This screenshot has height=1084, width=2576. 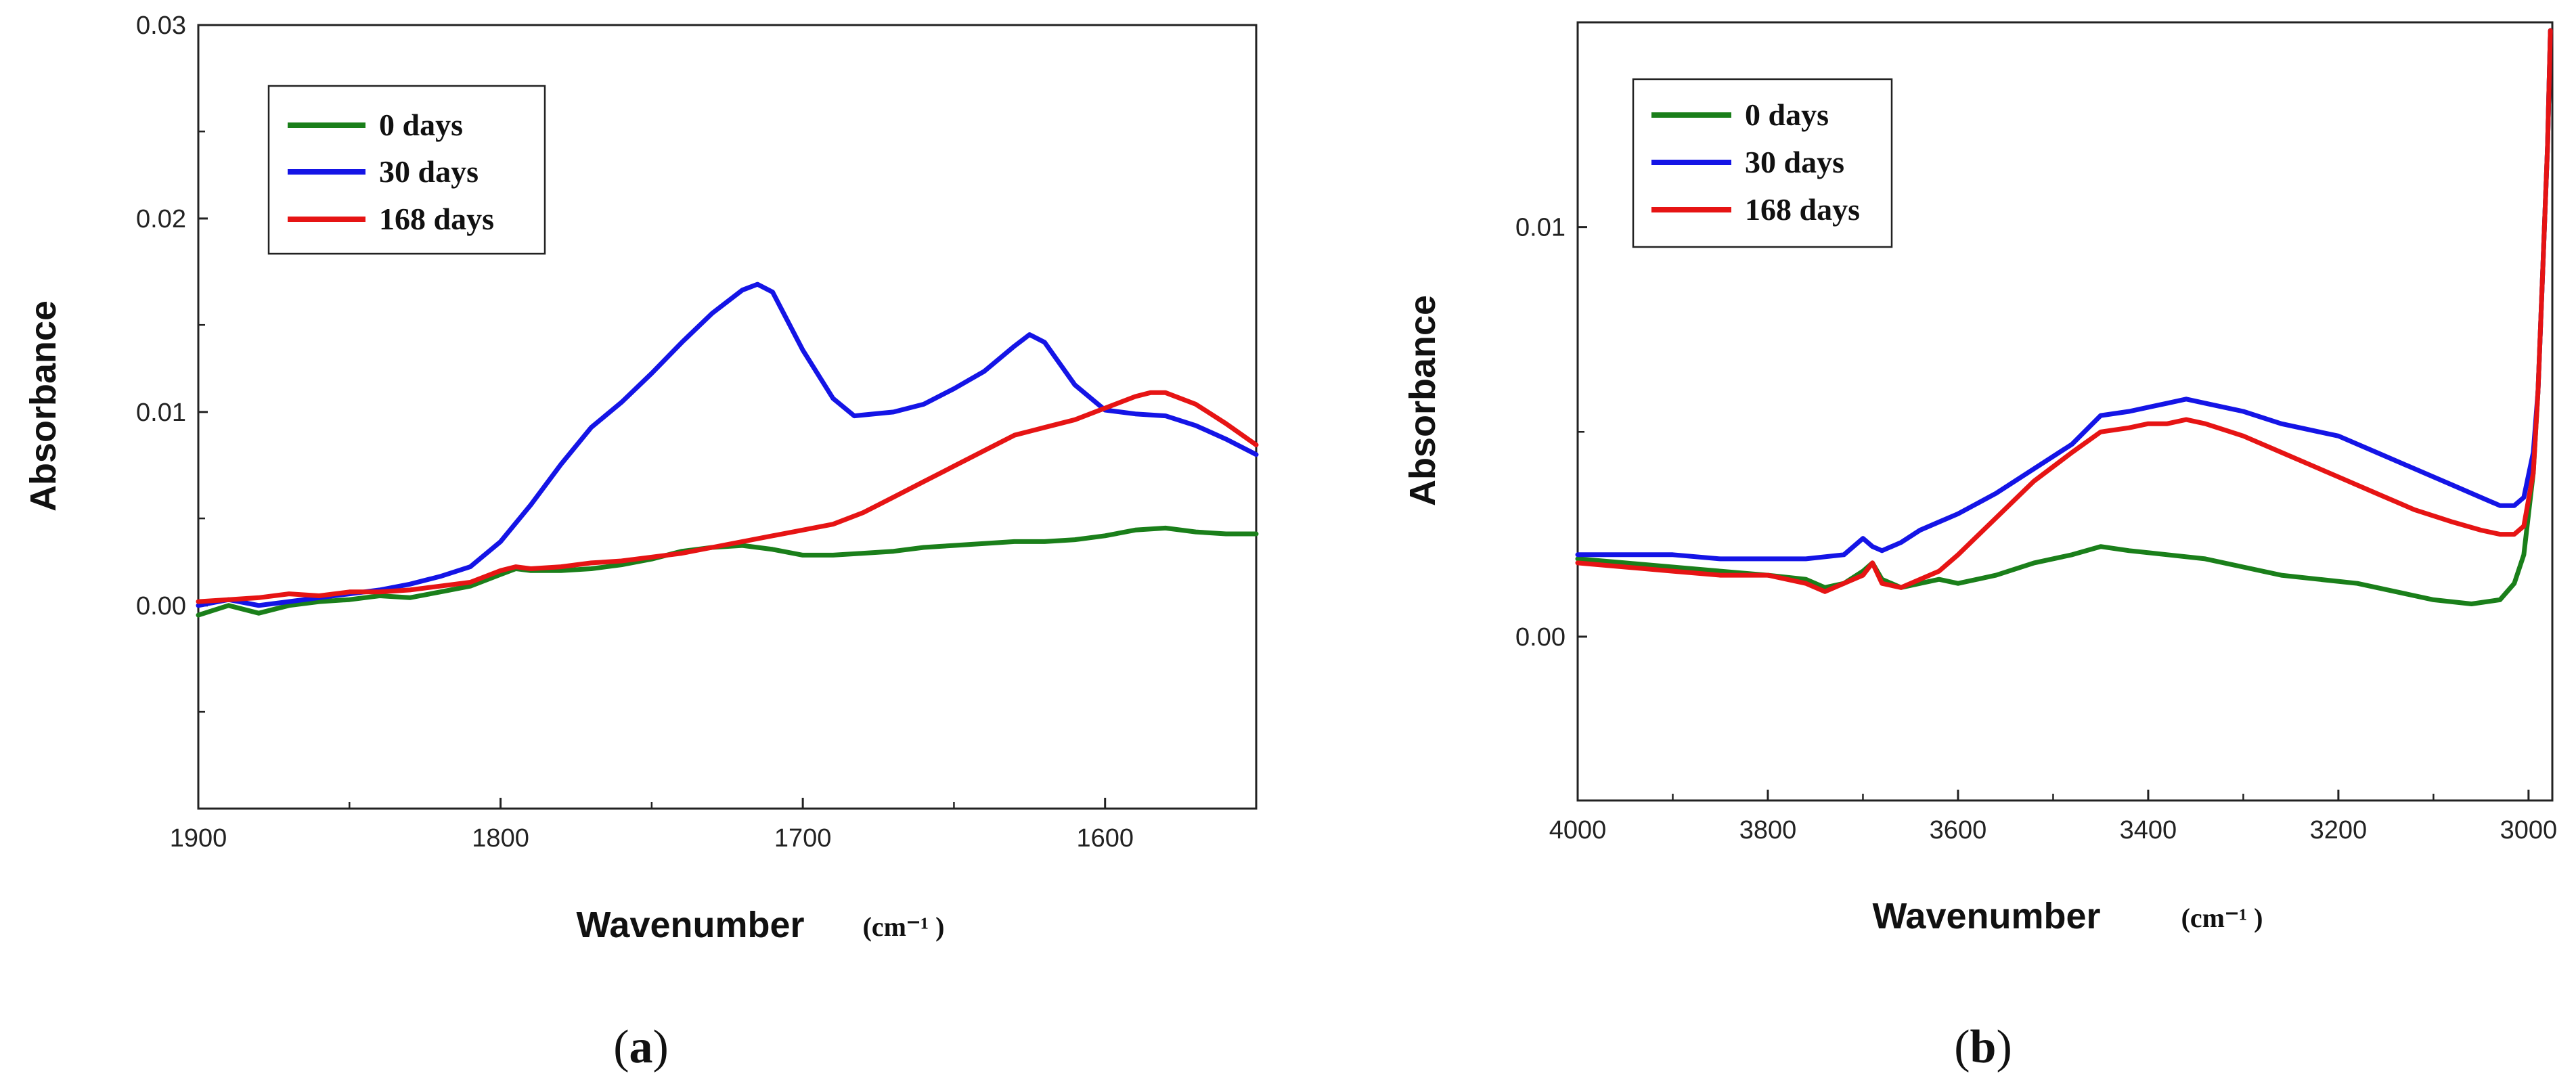 What do you see at coordinates (2222, 918) in the screenshot?
I see `x-axis-unit-b: (cm⁻¹ )` at bounding box center [2222, 918].